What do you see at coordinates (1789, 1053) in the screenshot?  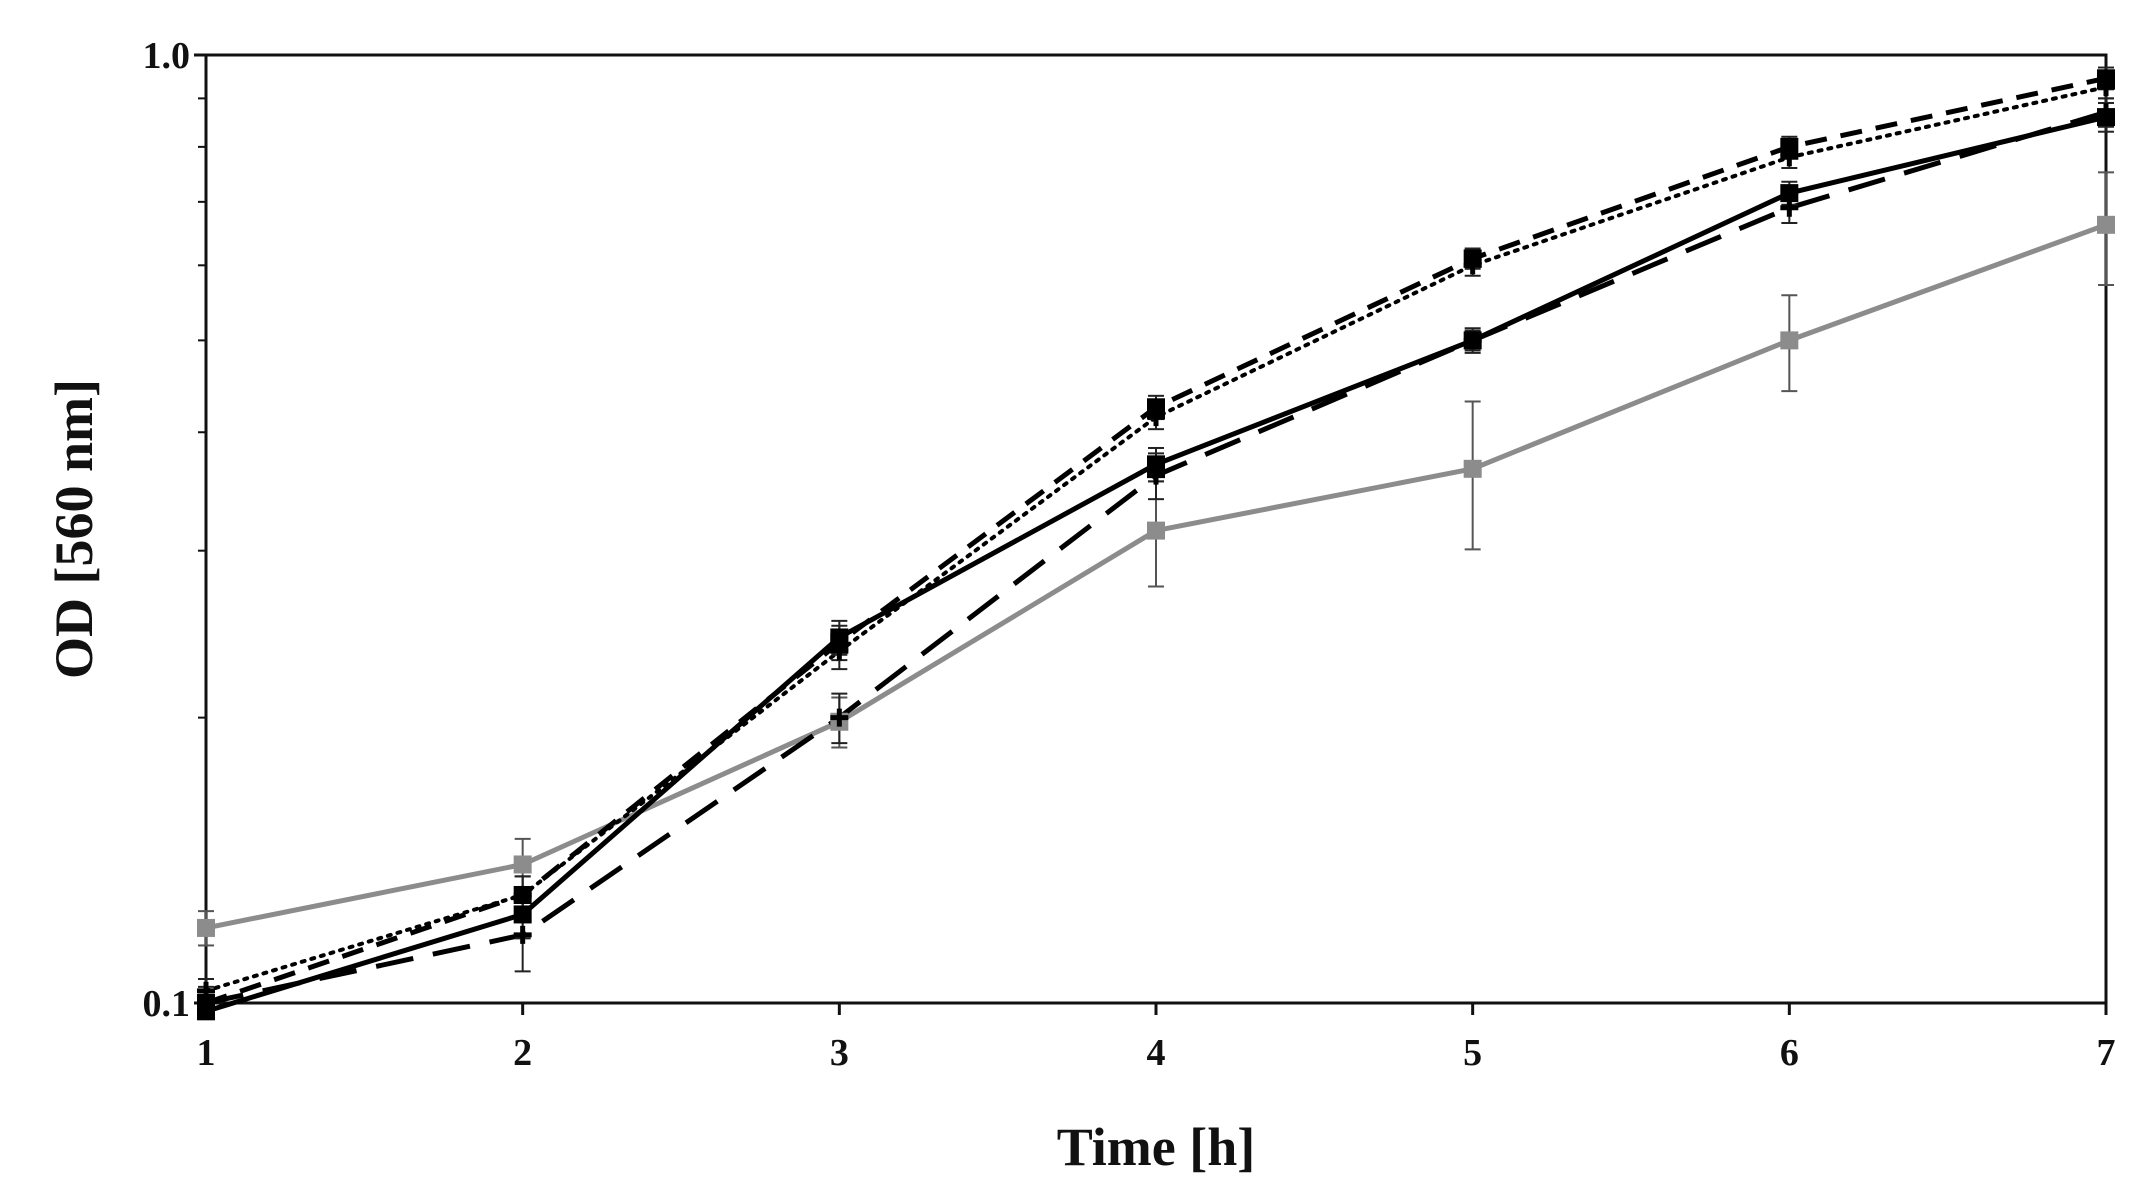 I see `x-tick-label: 6` at bounding box center [1789, 1053].